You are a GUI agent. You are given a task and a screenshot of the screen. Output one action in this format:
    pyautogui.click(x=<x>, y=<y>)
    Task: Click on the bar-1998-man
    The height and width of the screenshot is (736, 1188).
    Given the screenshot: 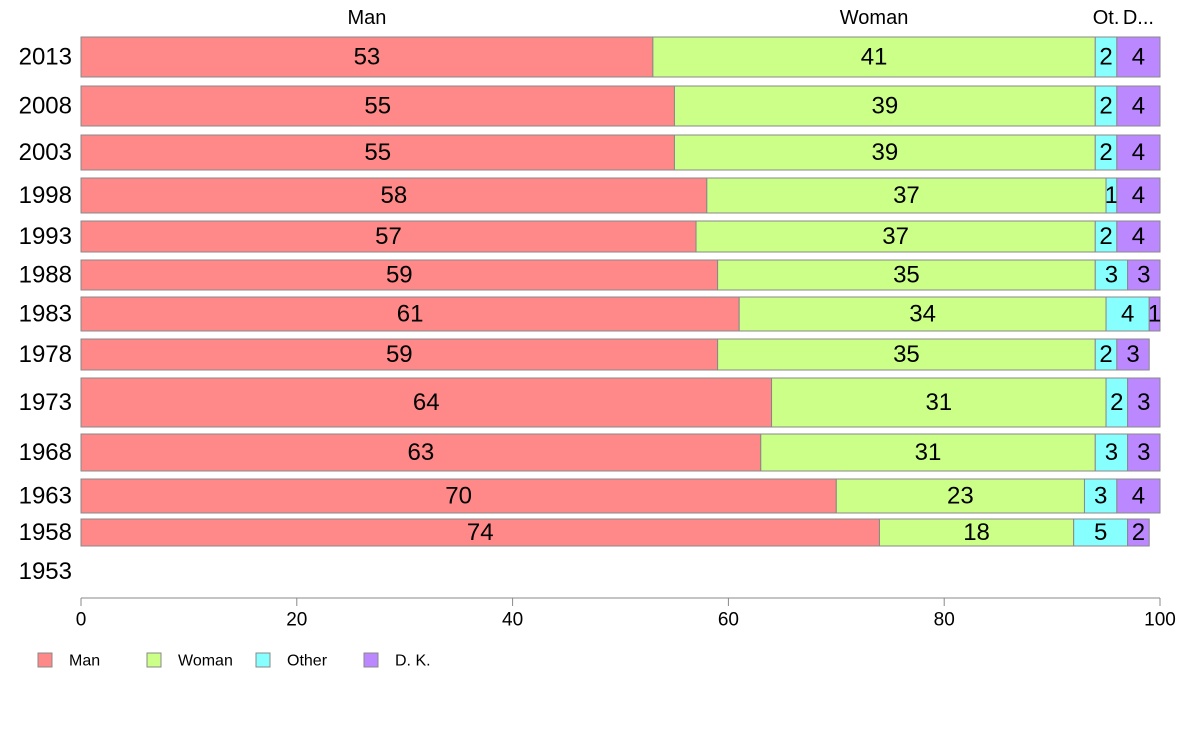 What is the action you would take?
    pyautogui.click(x=394, y=195)
    